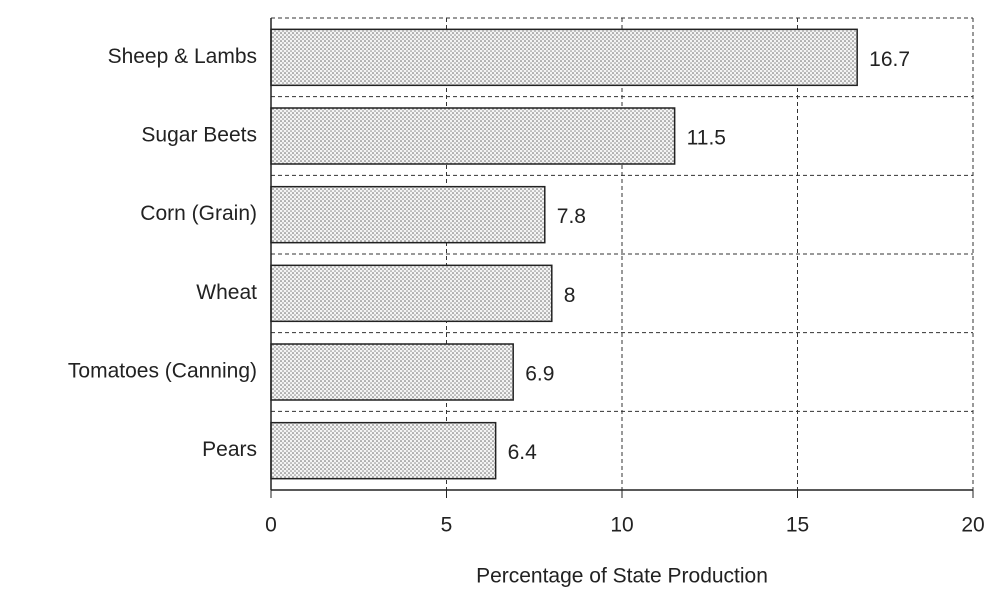  What do you see at coordinates (162, 371) in the screenshot?
I see `y-tick-label: Tomatoes (Canning)` at bounding box center [162, 371].